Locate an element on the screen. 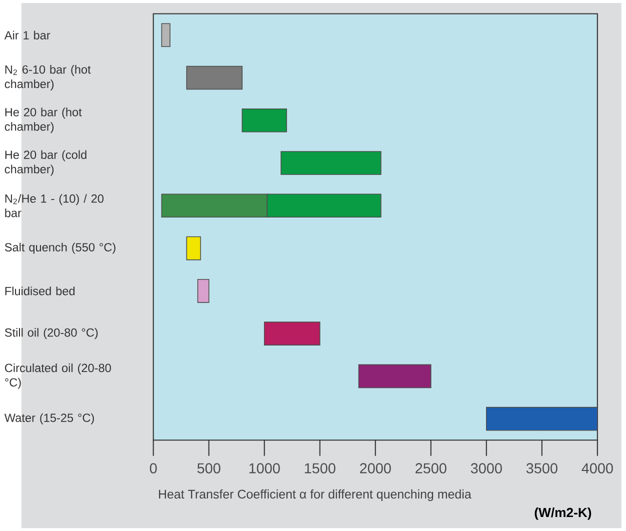 This screenshot has height=531, width=626. y-tick-label: Salt quench (550 °C) is located at coordinates (60, 248).